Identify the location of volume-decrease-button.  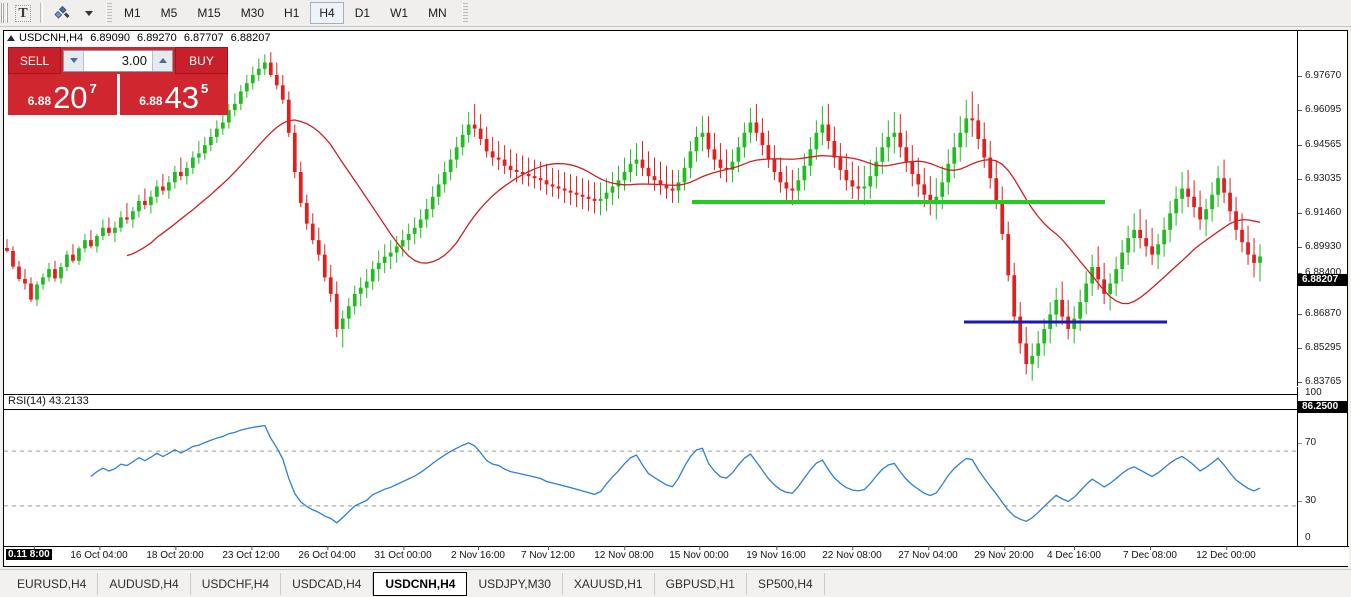
(74, 60).